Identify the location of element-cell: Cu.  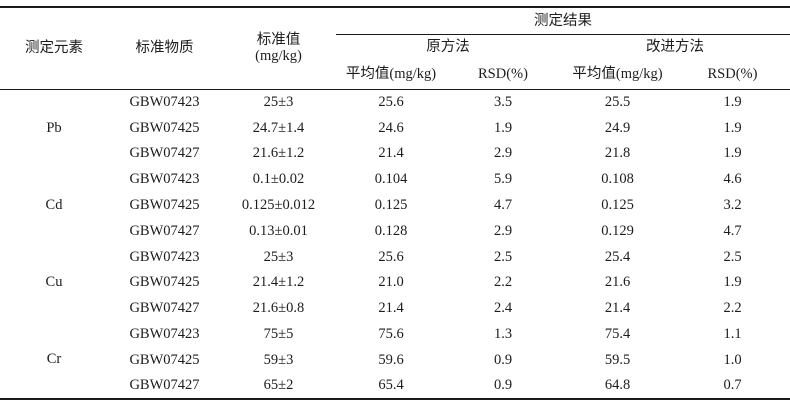
(54, 282).